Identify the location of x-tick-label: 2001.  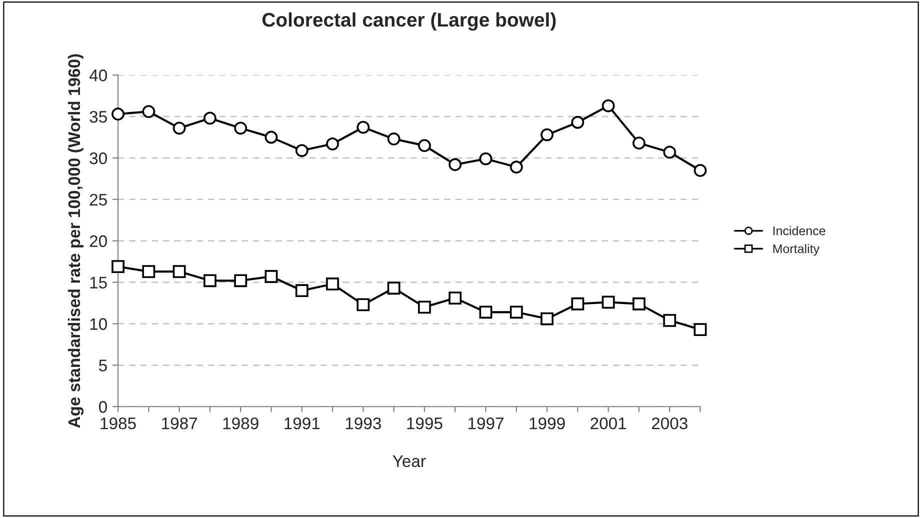
(608, 423).